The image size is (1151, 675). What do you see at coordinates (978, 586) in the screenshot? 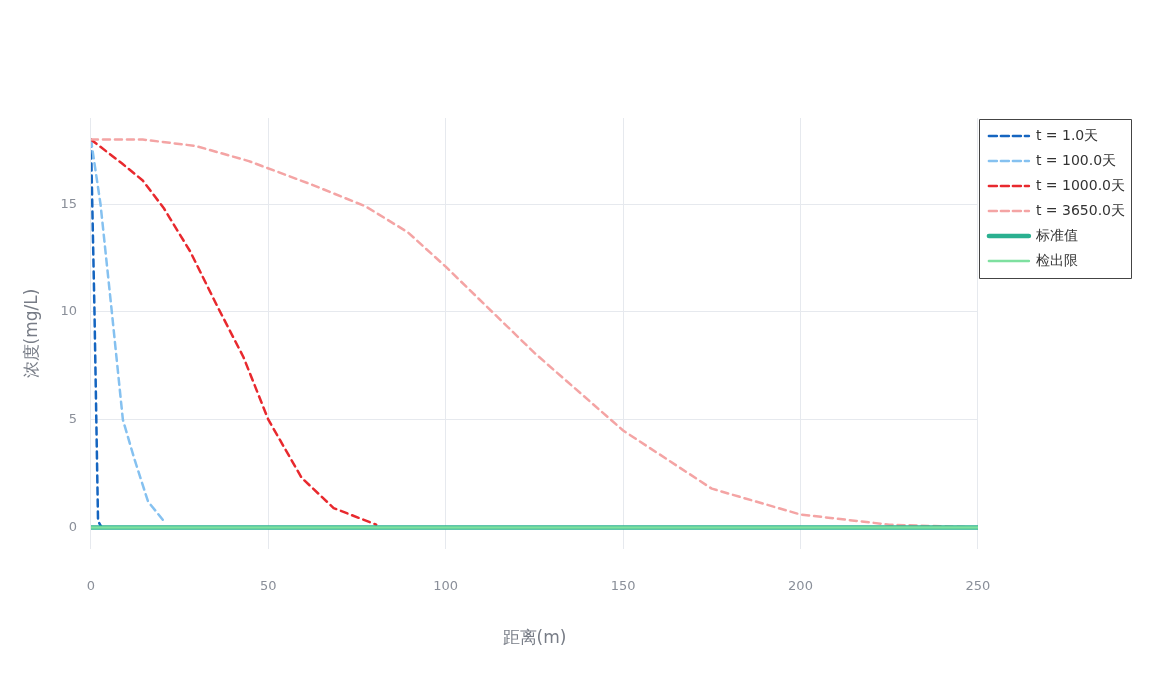
I see `x-tick-label: 250` at bounding box center [978, 586].